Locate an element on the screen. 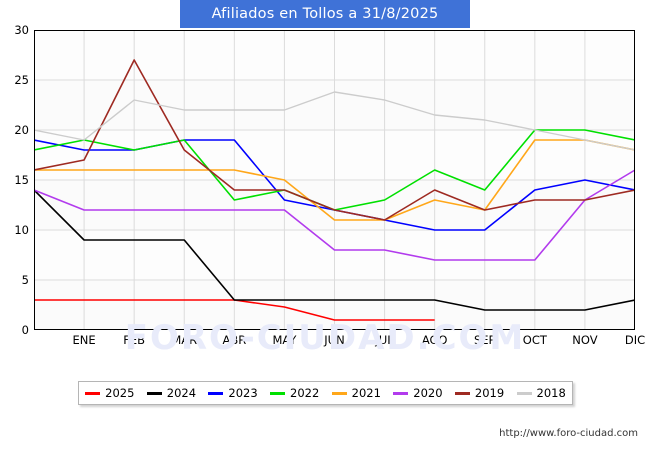 The image size is (650, 450). x-axis-tick-label: ABR is located at coordinates (234, 340).